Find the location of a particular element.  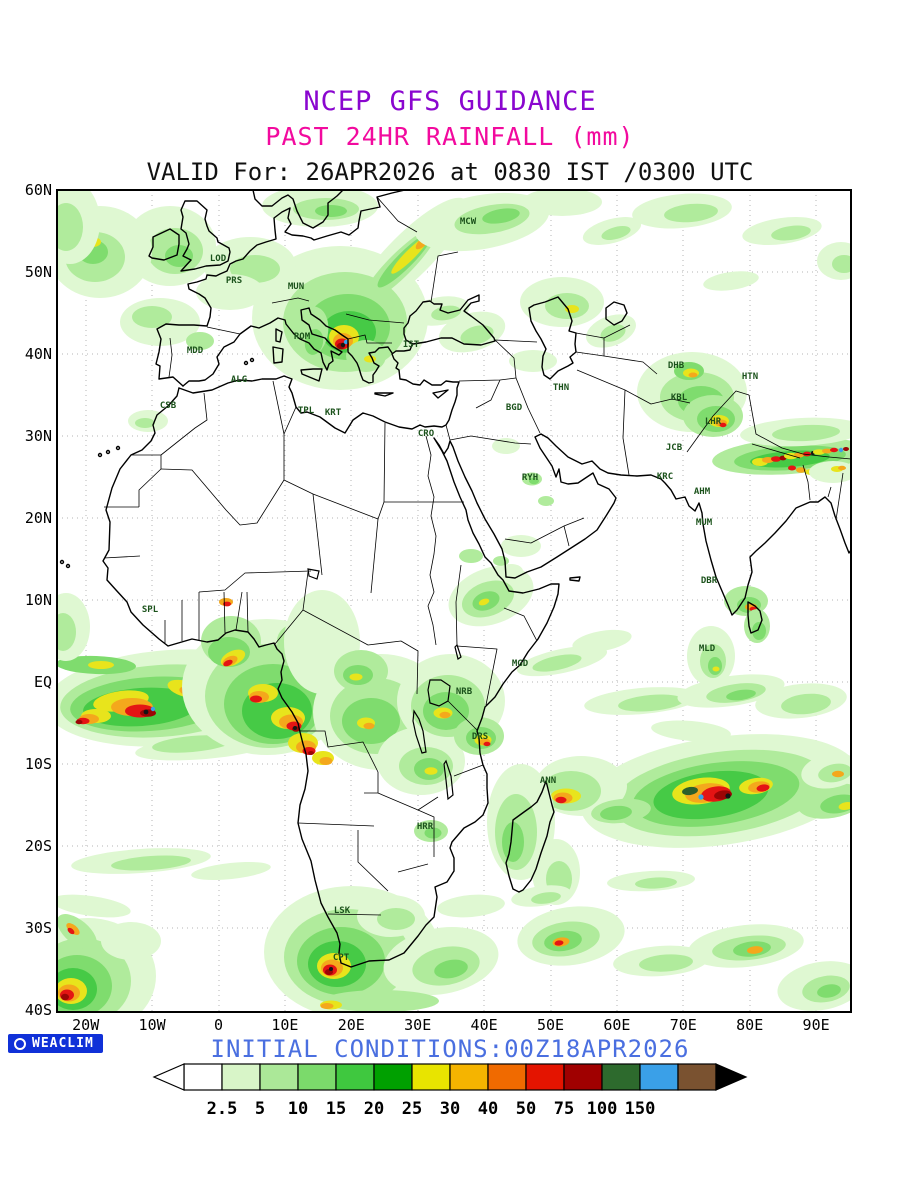

colorbar-tick-label: 50 is located at coordinates (526, 1109).